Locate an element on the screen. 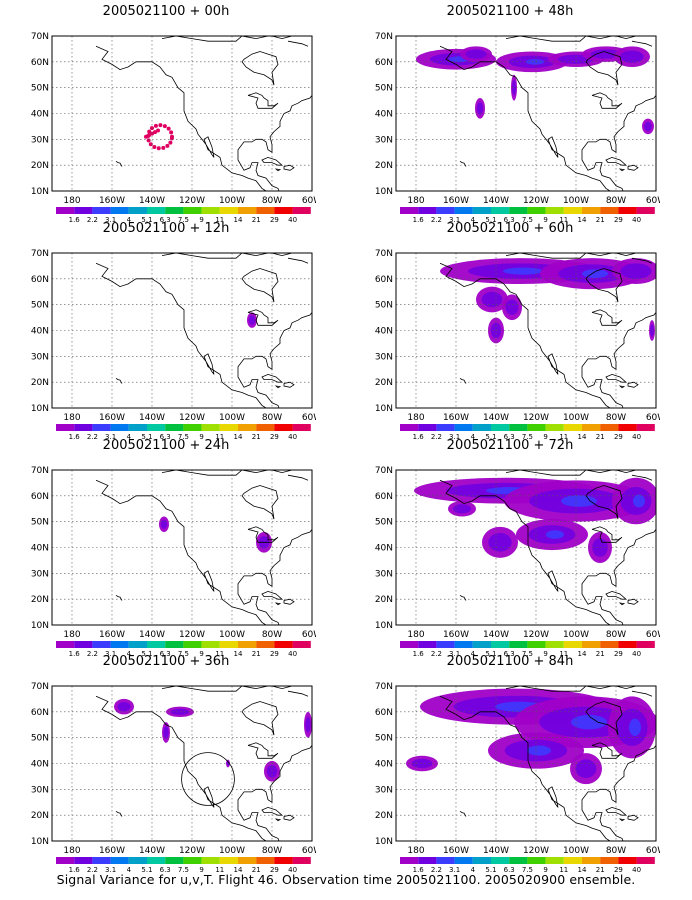  panel-title: 2005021100 + 84h is located at coordinates (510, 661).